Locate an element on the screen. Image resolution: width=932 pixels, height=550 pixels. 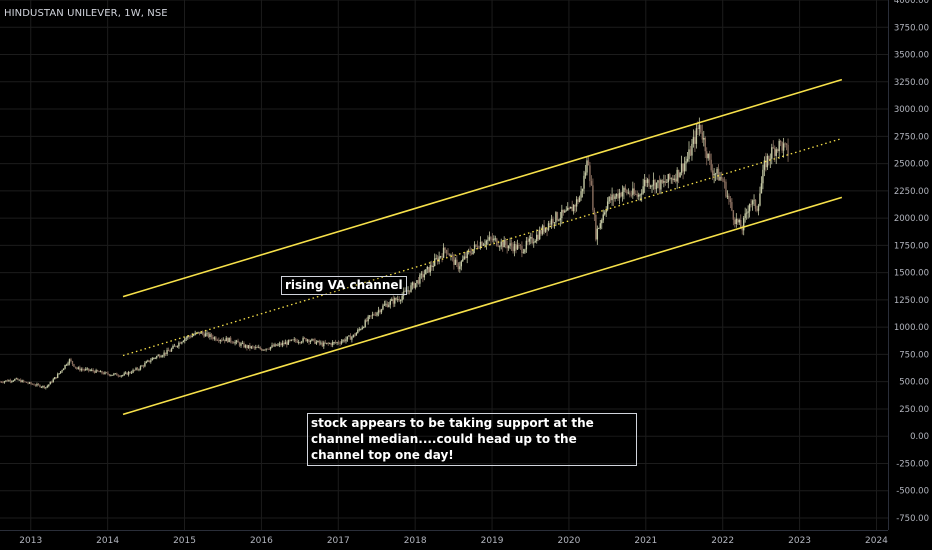
y-tick-label: 3000.00 is located at coordinates (911, 110).